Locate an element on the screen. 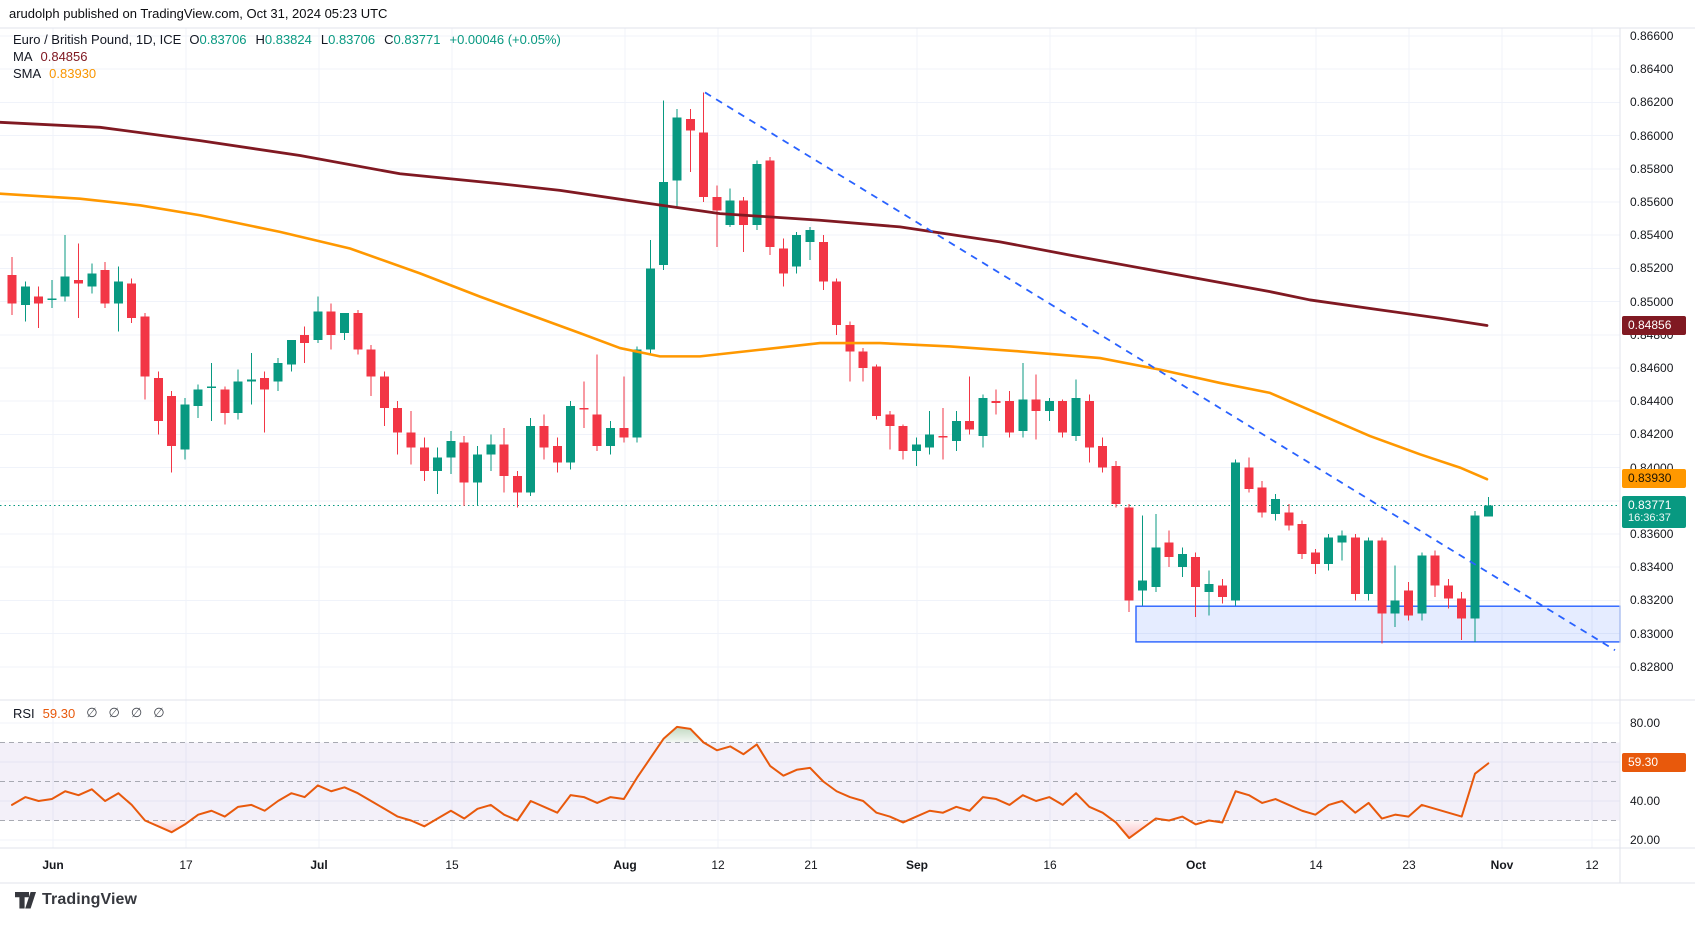  time-axis-label: 15 is located at coordinates (452, 865).